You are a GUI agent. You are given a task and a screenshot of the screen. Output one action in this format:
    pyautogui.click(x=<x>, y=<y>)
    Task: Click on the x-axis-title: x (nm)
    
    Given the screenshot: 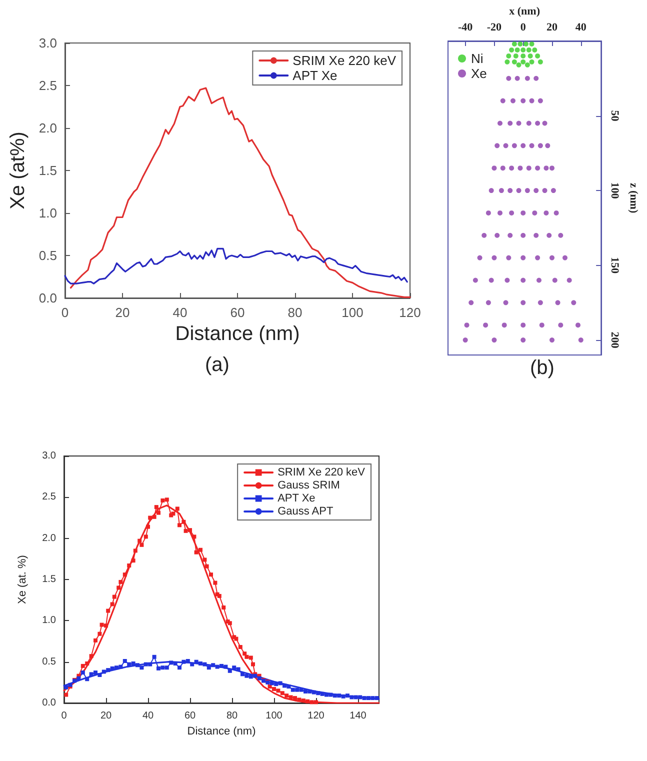 What is the action you would take?
    pyautogui.click(x=524, y=12)
    